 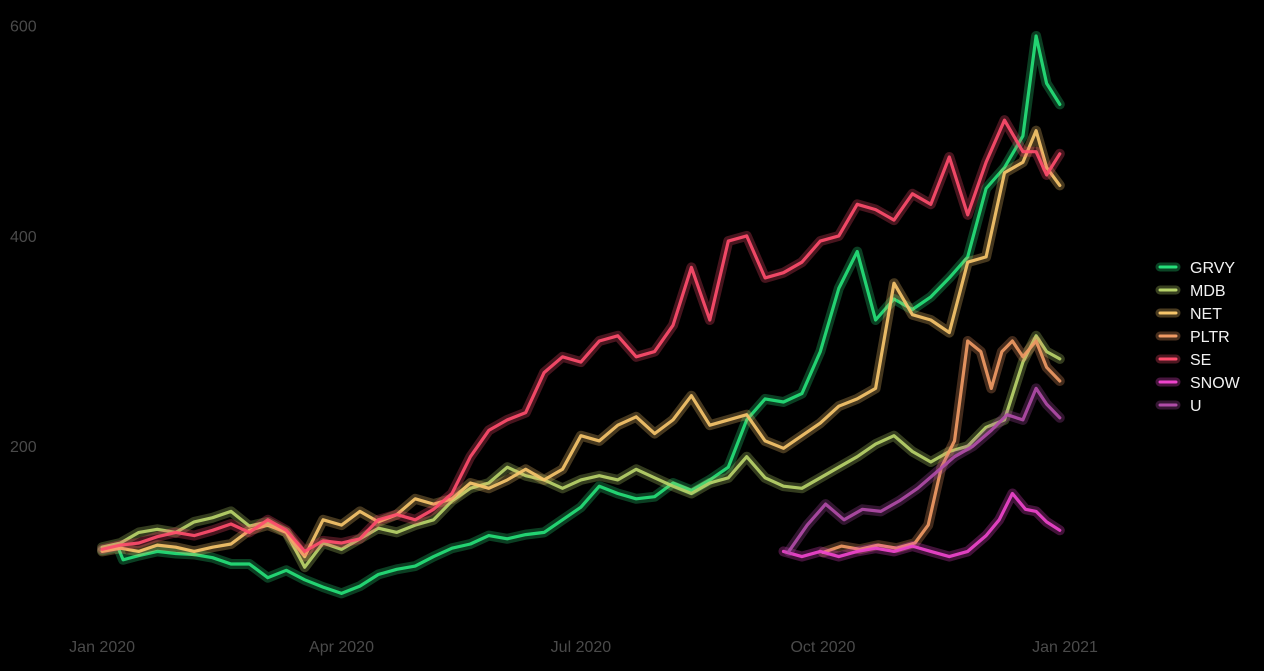 What do you see at coordinates (822, 647) in the screenshot?
I see `x-tick-label-oct-2020: Oct 2020` at bounding box center [822, 647].